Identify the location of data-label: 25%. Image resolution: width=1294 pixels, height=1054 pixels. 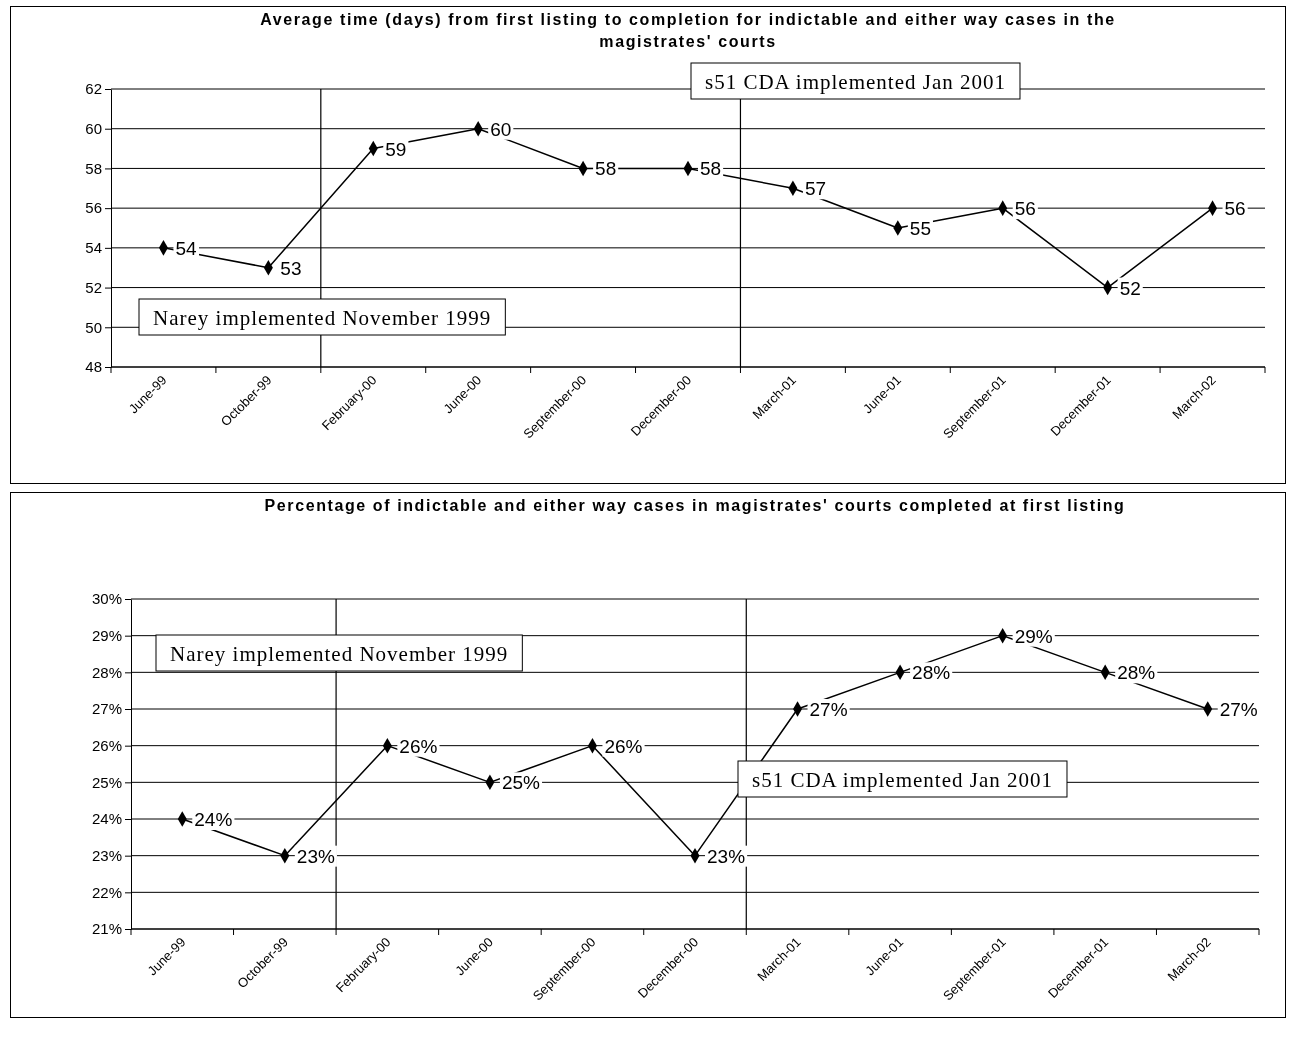
(521, 783).